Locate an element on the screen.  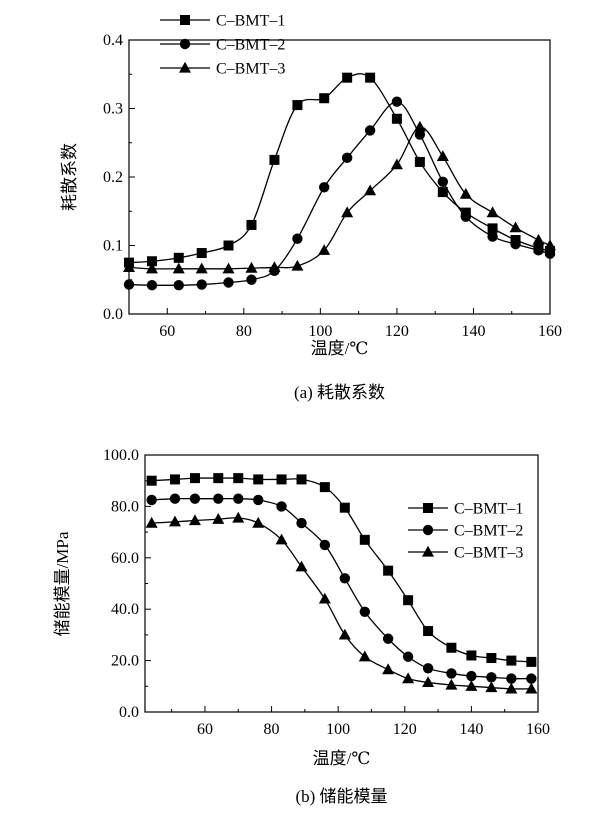
legend-item-2: C–BMT–2 is located at coordinates (465, 531).